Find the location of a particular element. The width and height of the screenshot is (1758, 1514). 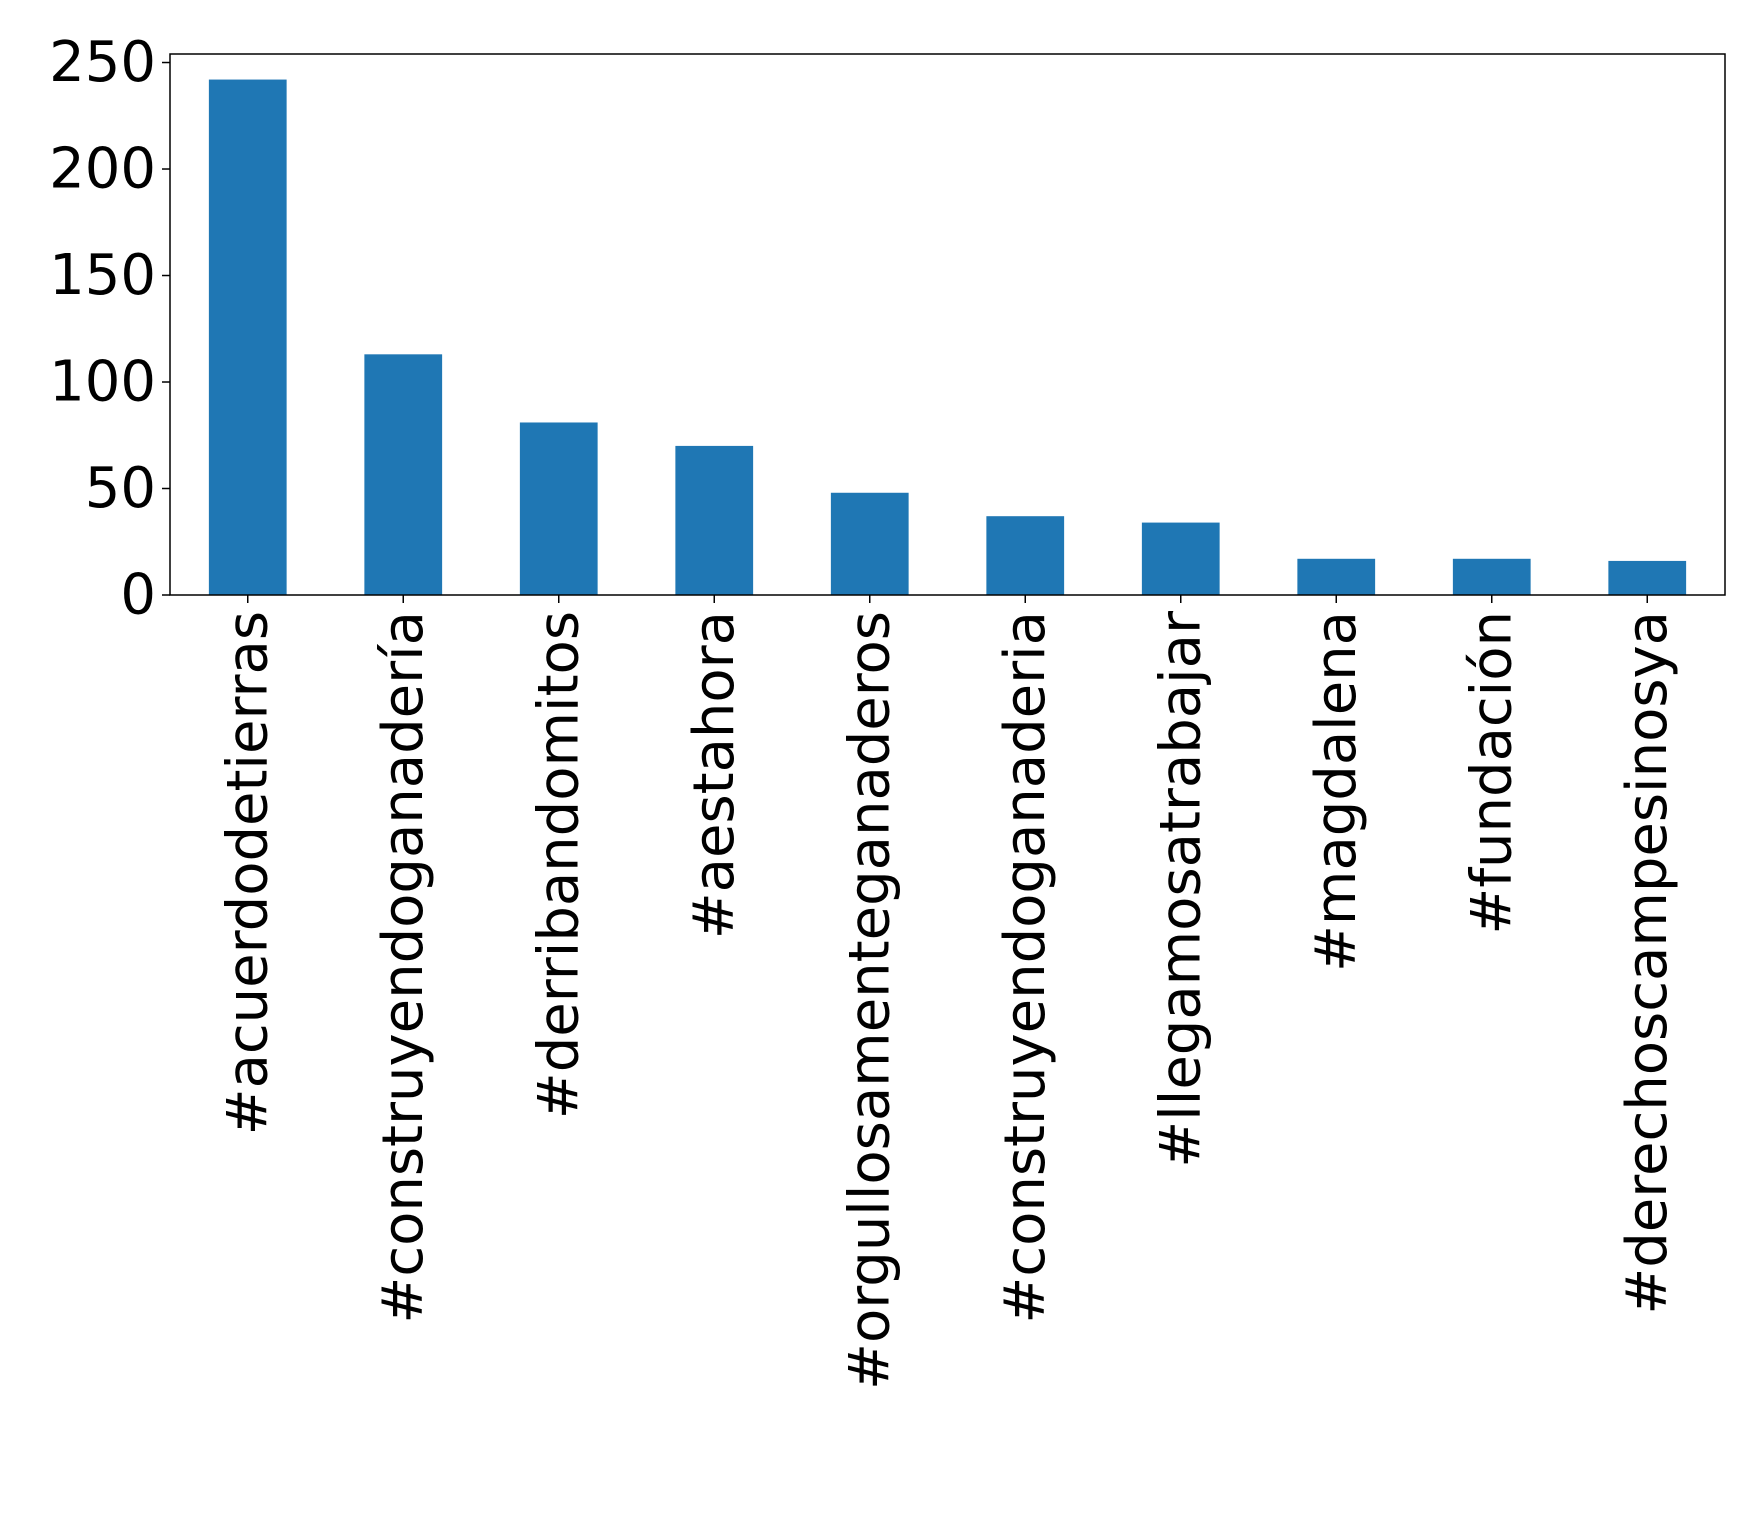

x-tick-label: #derechoscampesinosya is located at coordinates (1647, 963).